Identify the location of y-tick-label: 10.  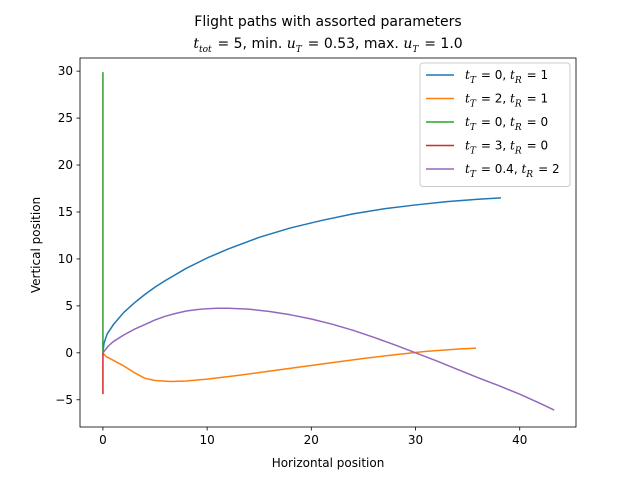
(65, 259).